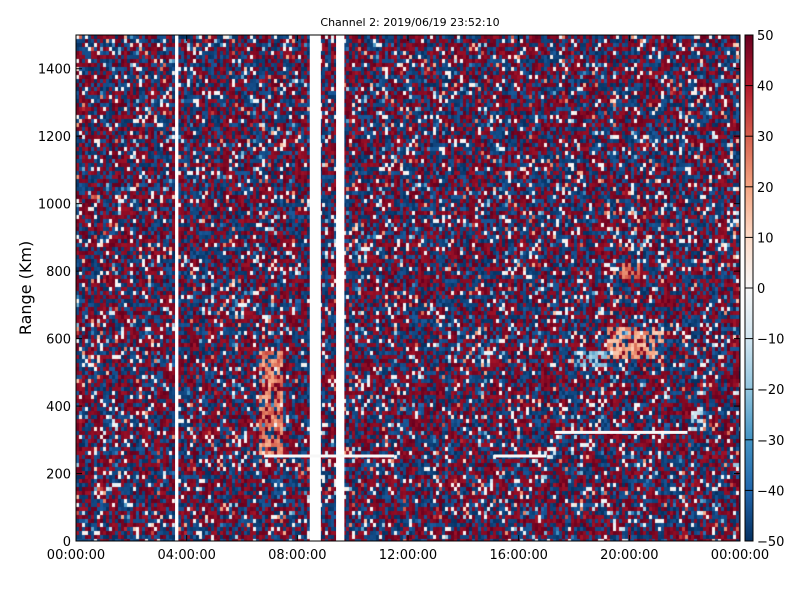 The image size is (800, 600). Describe the element at coordinates (186, 555) in the screenshot. I see `x-tick-label: 04:00:00` at that location.